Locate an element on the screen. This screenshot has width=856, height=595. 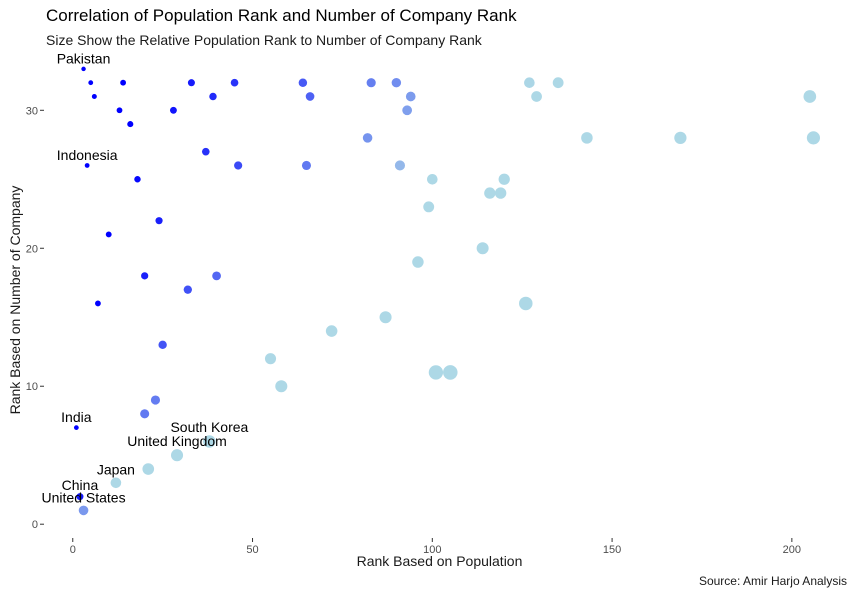
point-label: Japan is located at coordinates (116, 470).